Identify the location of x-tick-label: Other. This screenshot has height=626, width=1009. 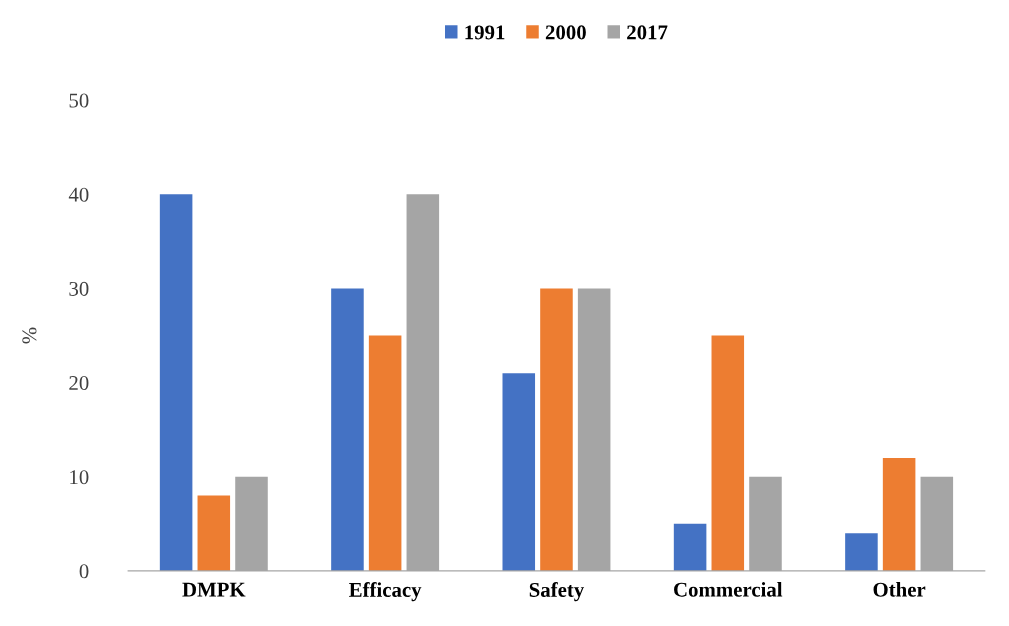
(899, 589).